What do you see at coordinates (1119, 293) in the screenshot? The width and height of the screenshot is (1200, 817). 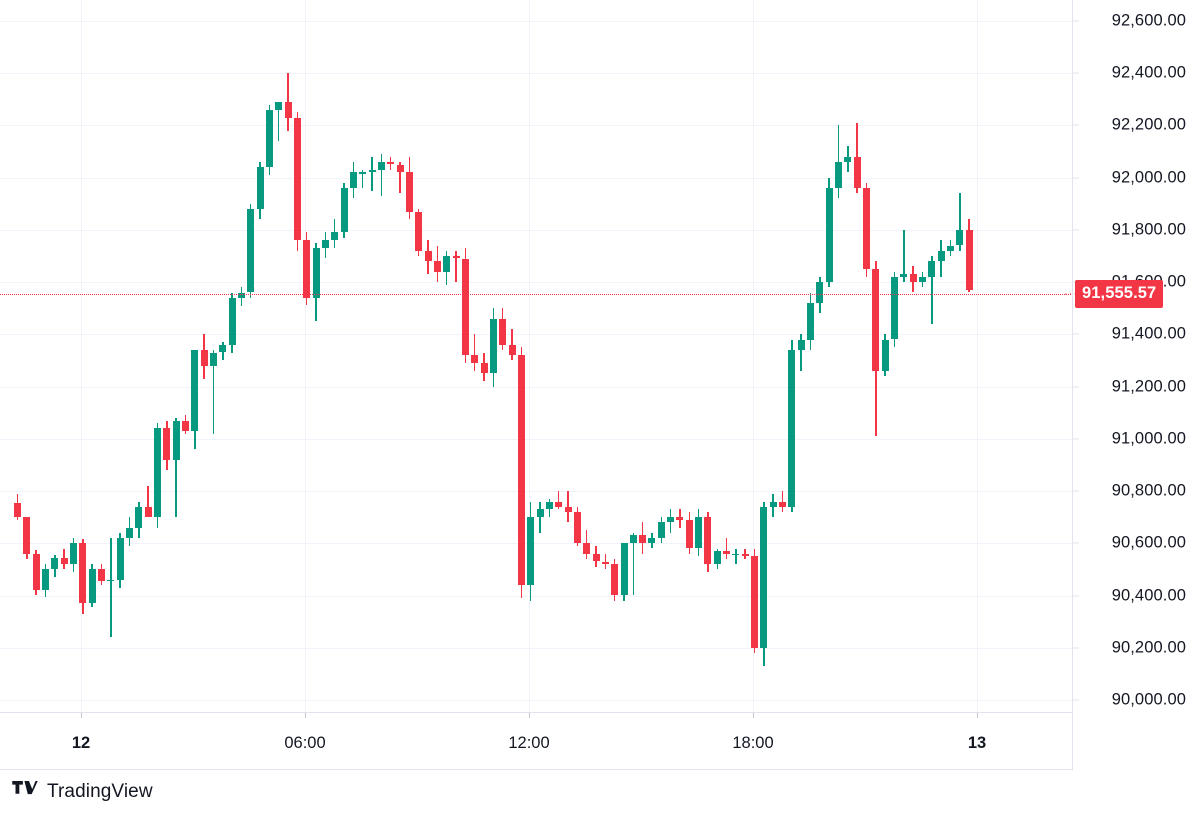 I see `current-price-badge: 91,555.57` at bounding box center [1119, 293].